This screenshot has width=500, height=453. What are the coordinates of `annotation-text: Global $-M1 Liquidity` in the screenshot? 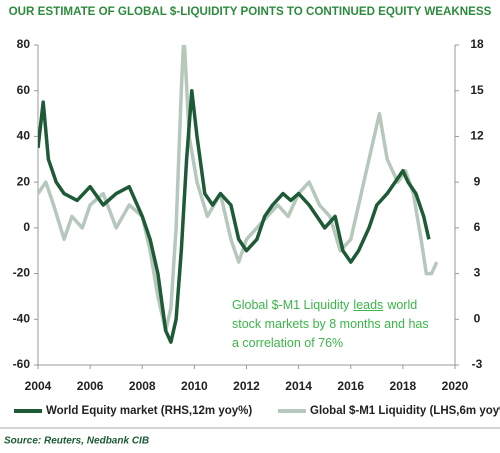 It's located at (291, 305).